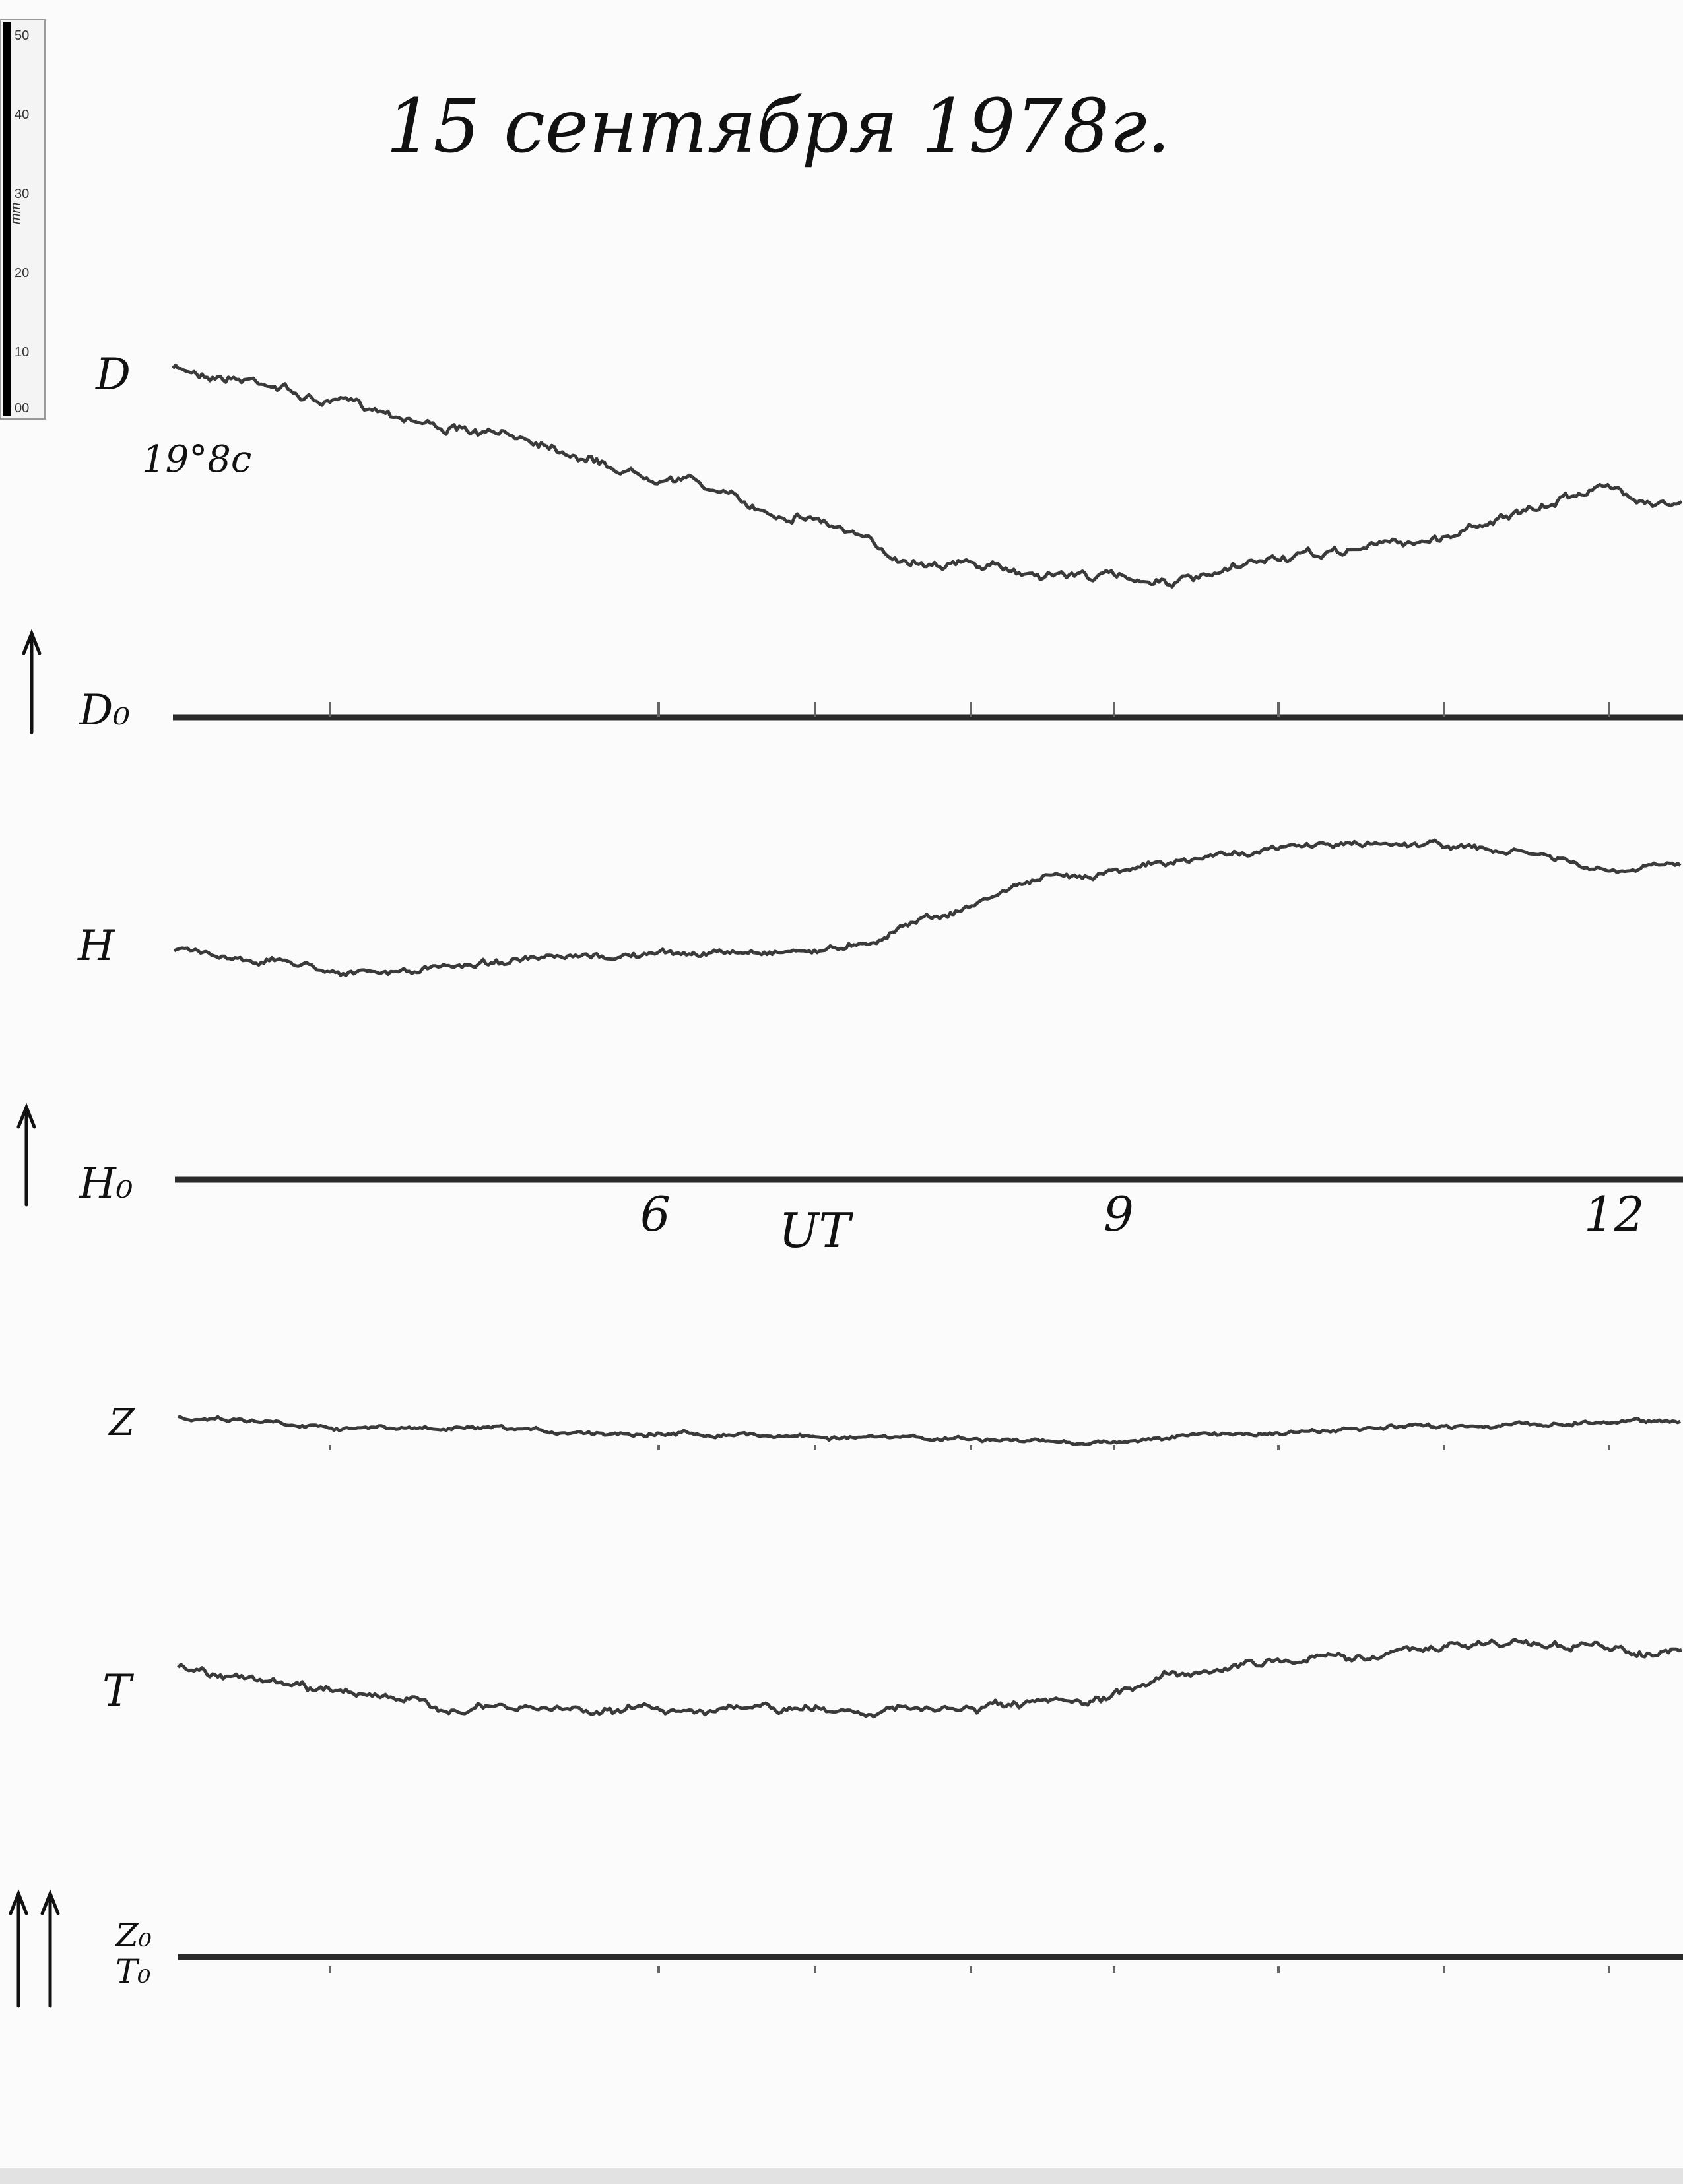 Image resolution: width=1683 pixels, height=2184 pixels. I want to click on baseline-label: Z₀, so click(133, 1935).